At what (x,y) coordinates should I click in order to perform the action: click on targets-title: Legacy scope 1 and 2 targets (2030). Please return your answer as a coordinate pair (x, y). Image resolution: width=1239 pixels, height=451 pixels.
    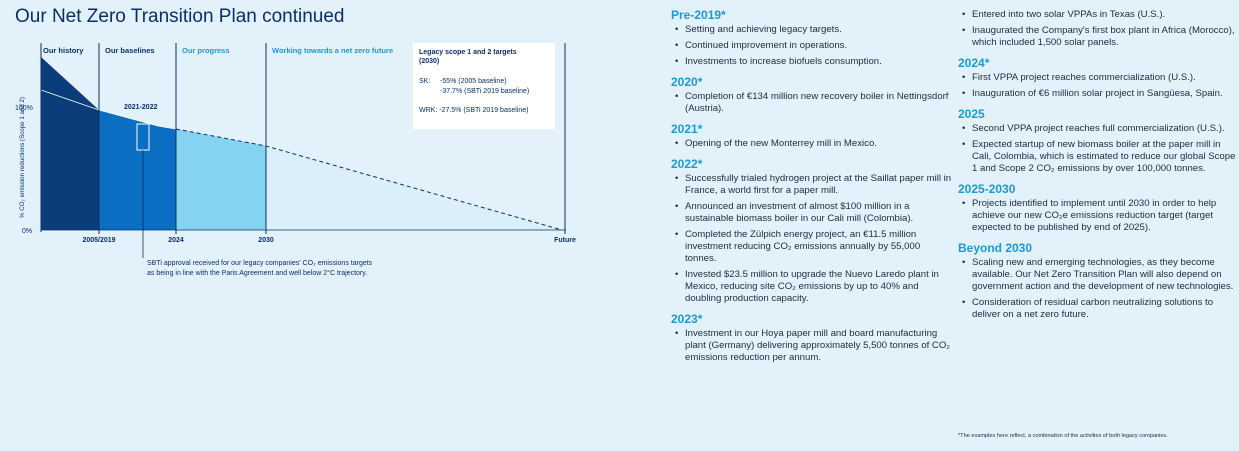
    Looking at the image, I should click on (469, 57).